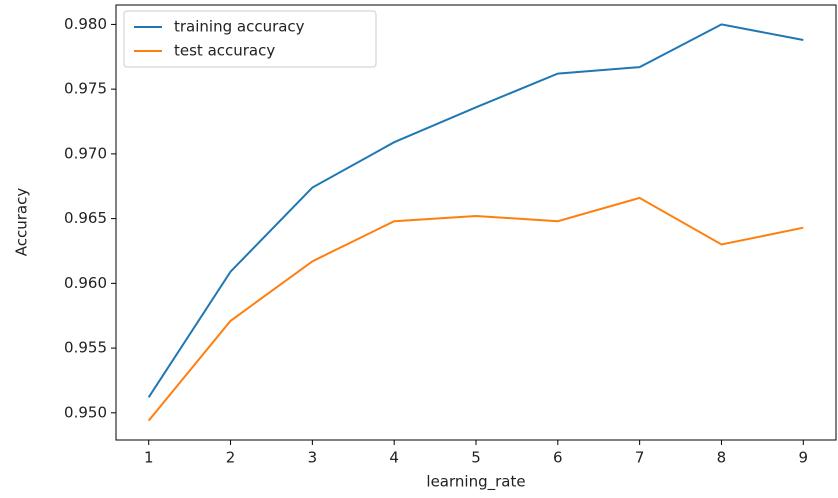 Image resolution: width=838 pixels, height=498 pixels. Describe the element at coordinates (224, 51) in the screenshot. I see `legend-label: test accuracy` at that location.